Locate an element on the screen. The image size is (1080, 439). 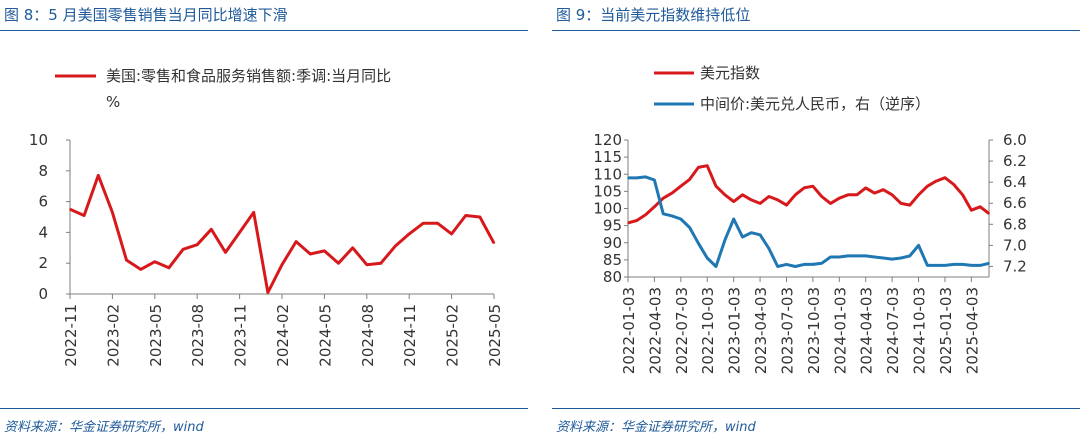
legend-label: 美元指数 is located at coordinates (730, 73).